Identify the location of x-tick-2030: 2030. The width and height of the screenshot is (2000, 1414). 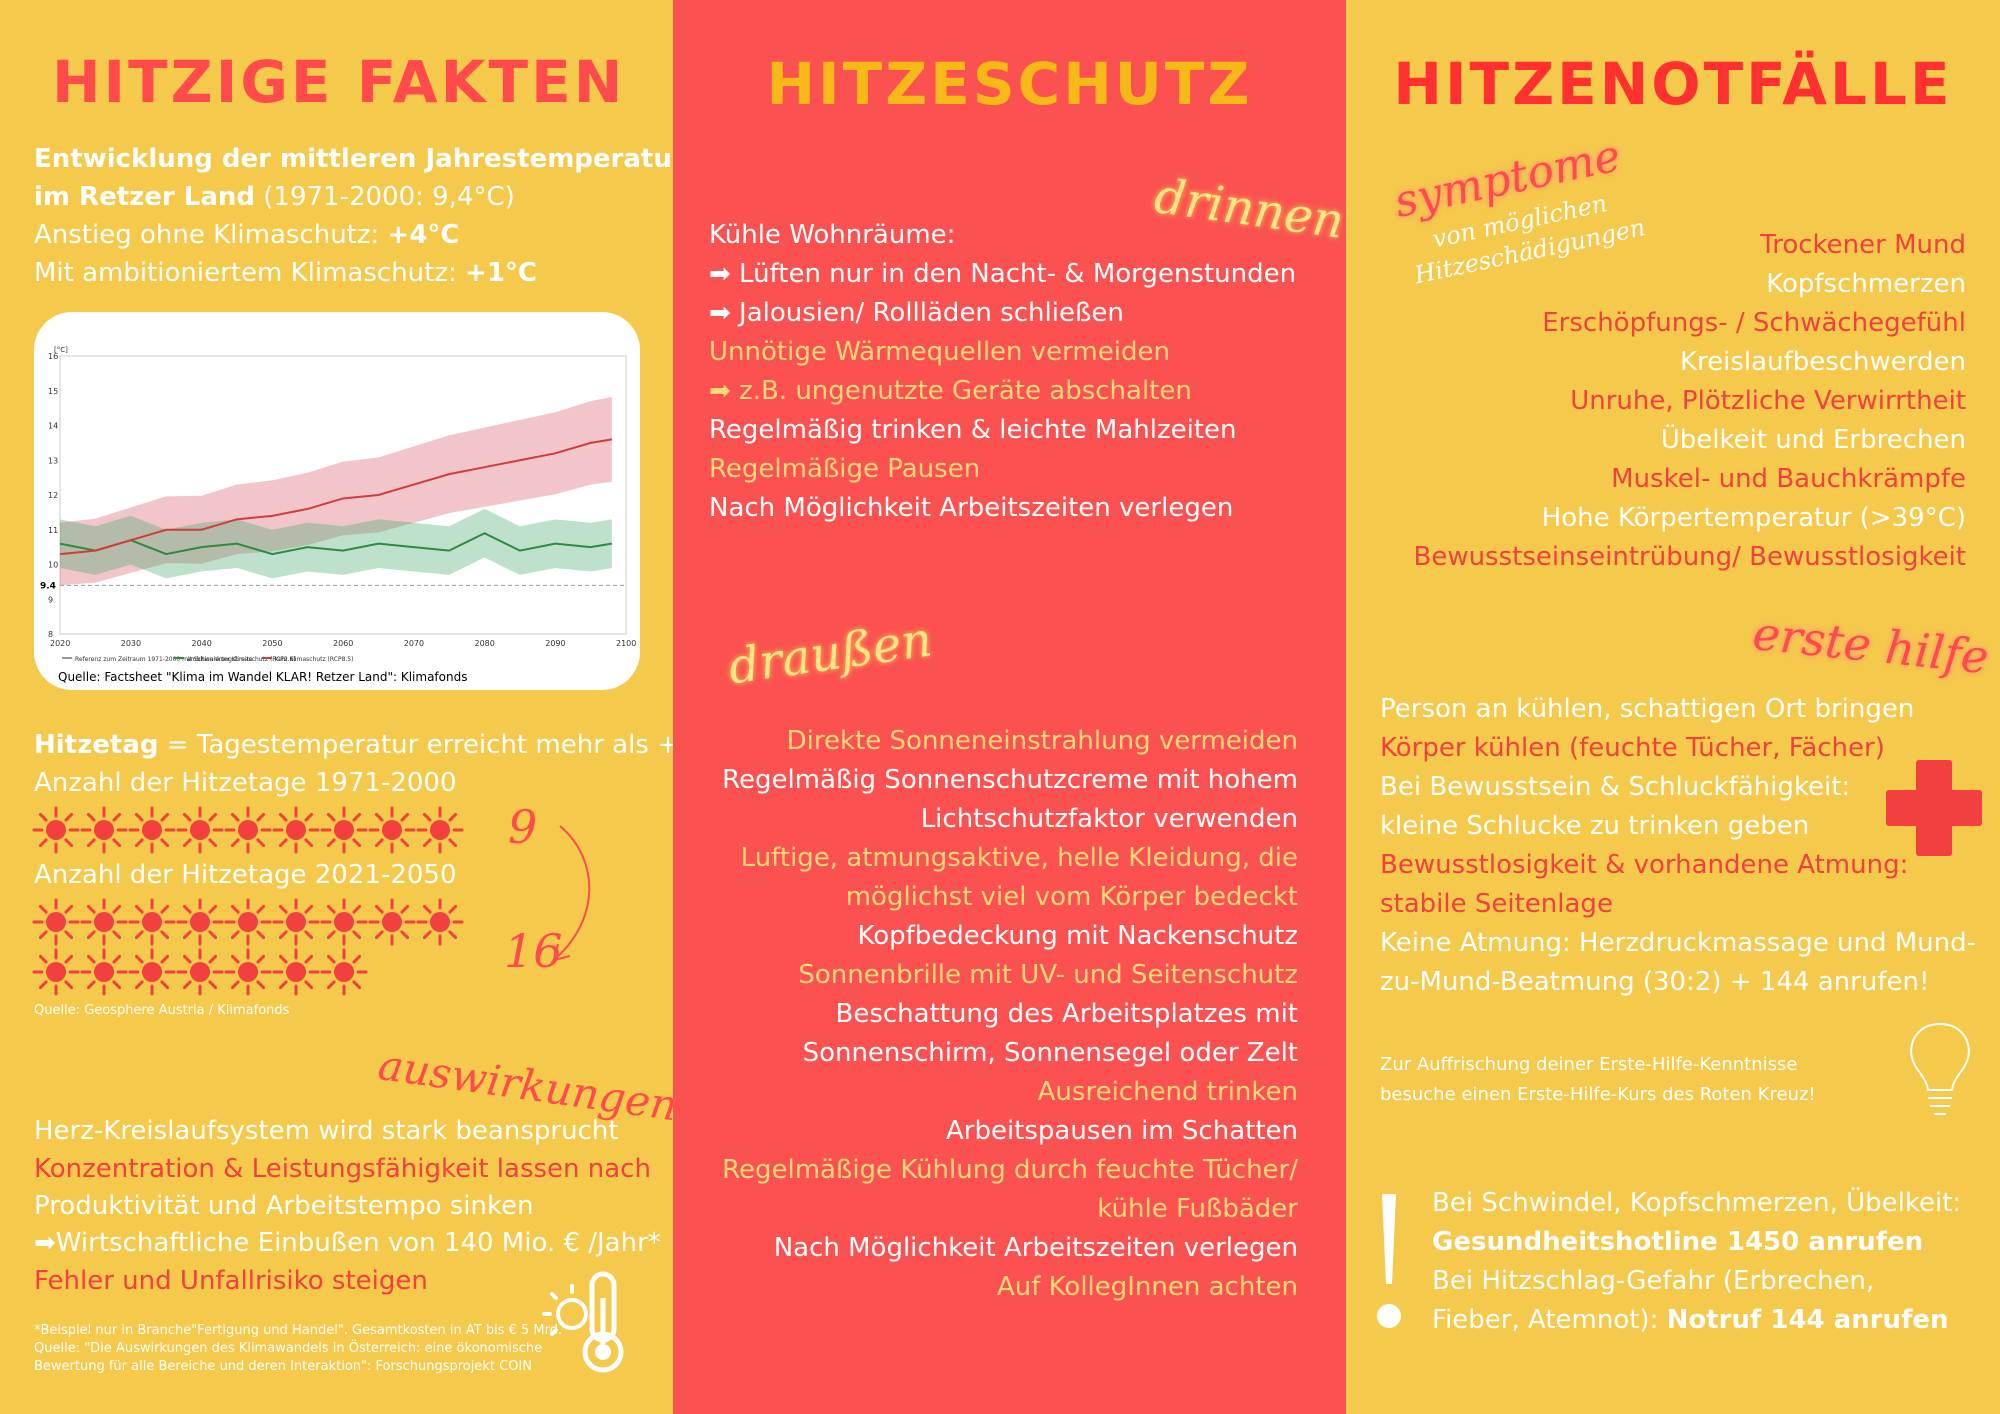
(131, 643).